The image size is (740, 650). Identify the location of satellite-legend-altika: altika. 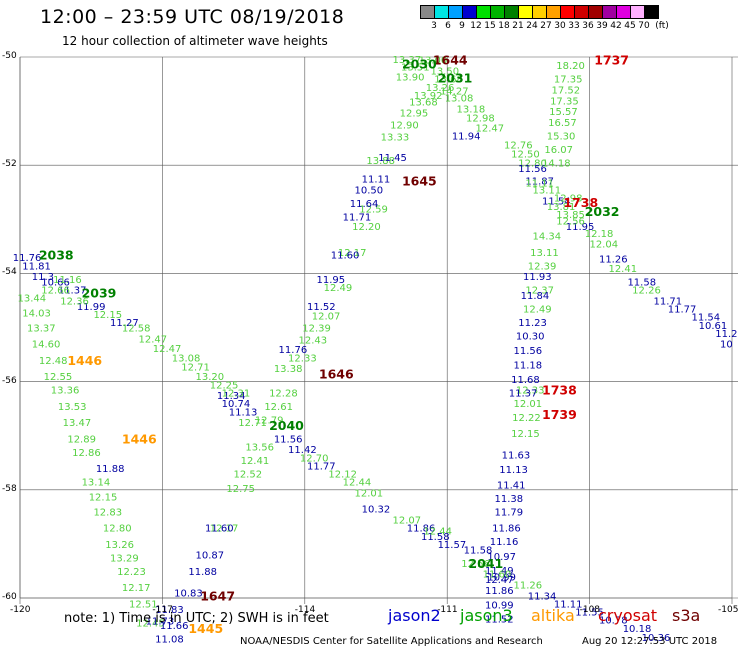
(553, 615).